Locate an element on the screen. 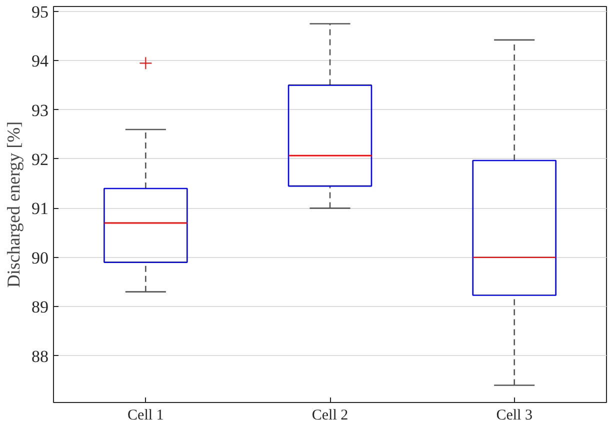 The width and height of the screenshot is (611, 426). y-tick-label: 88 is located at coordinates (40, 356).